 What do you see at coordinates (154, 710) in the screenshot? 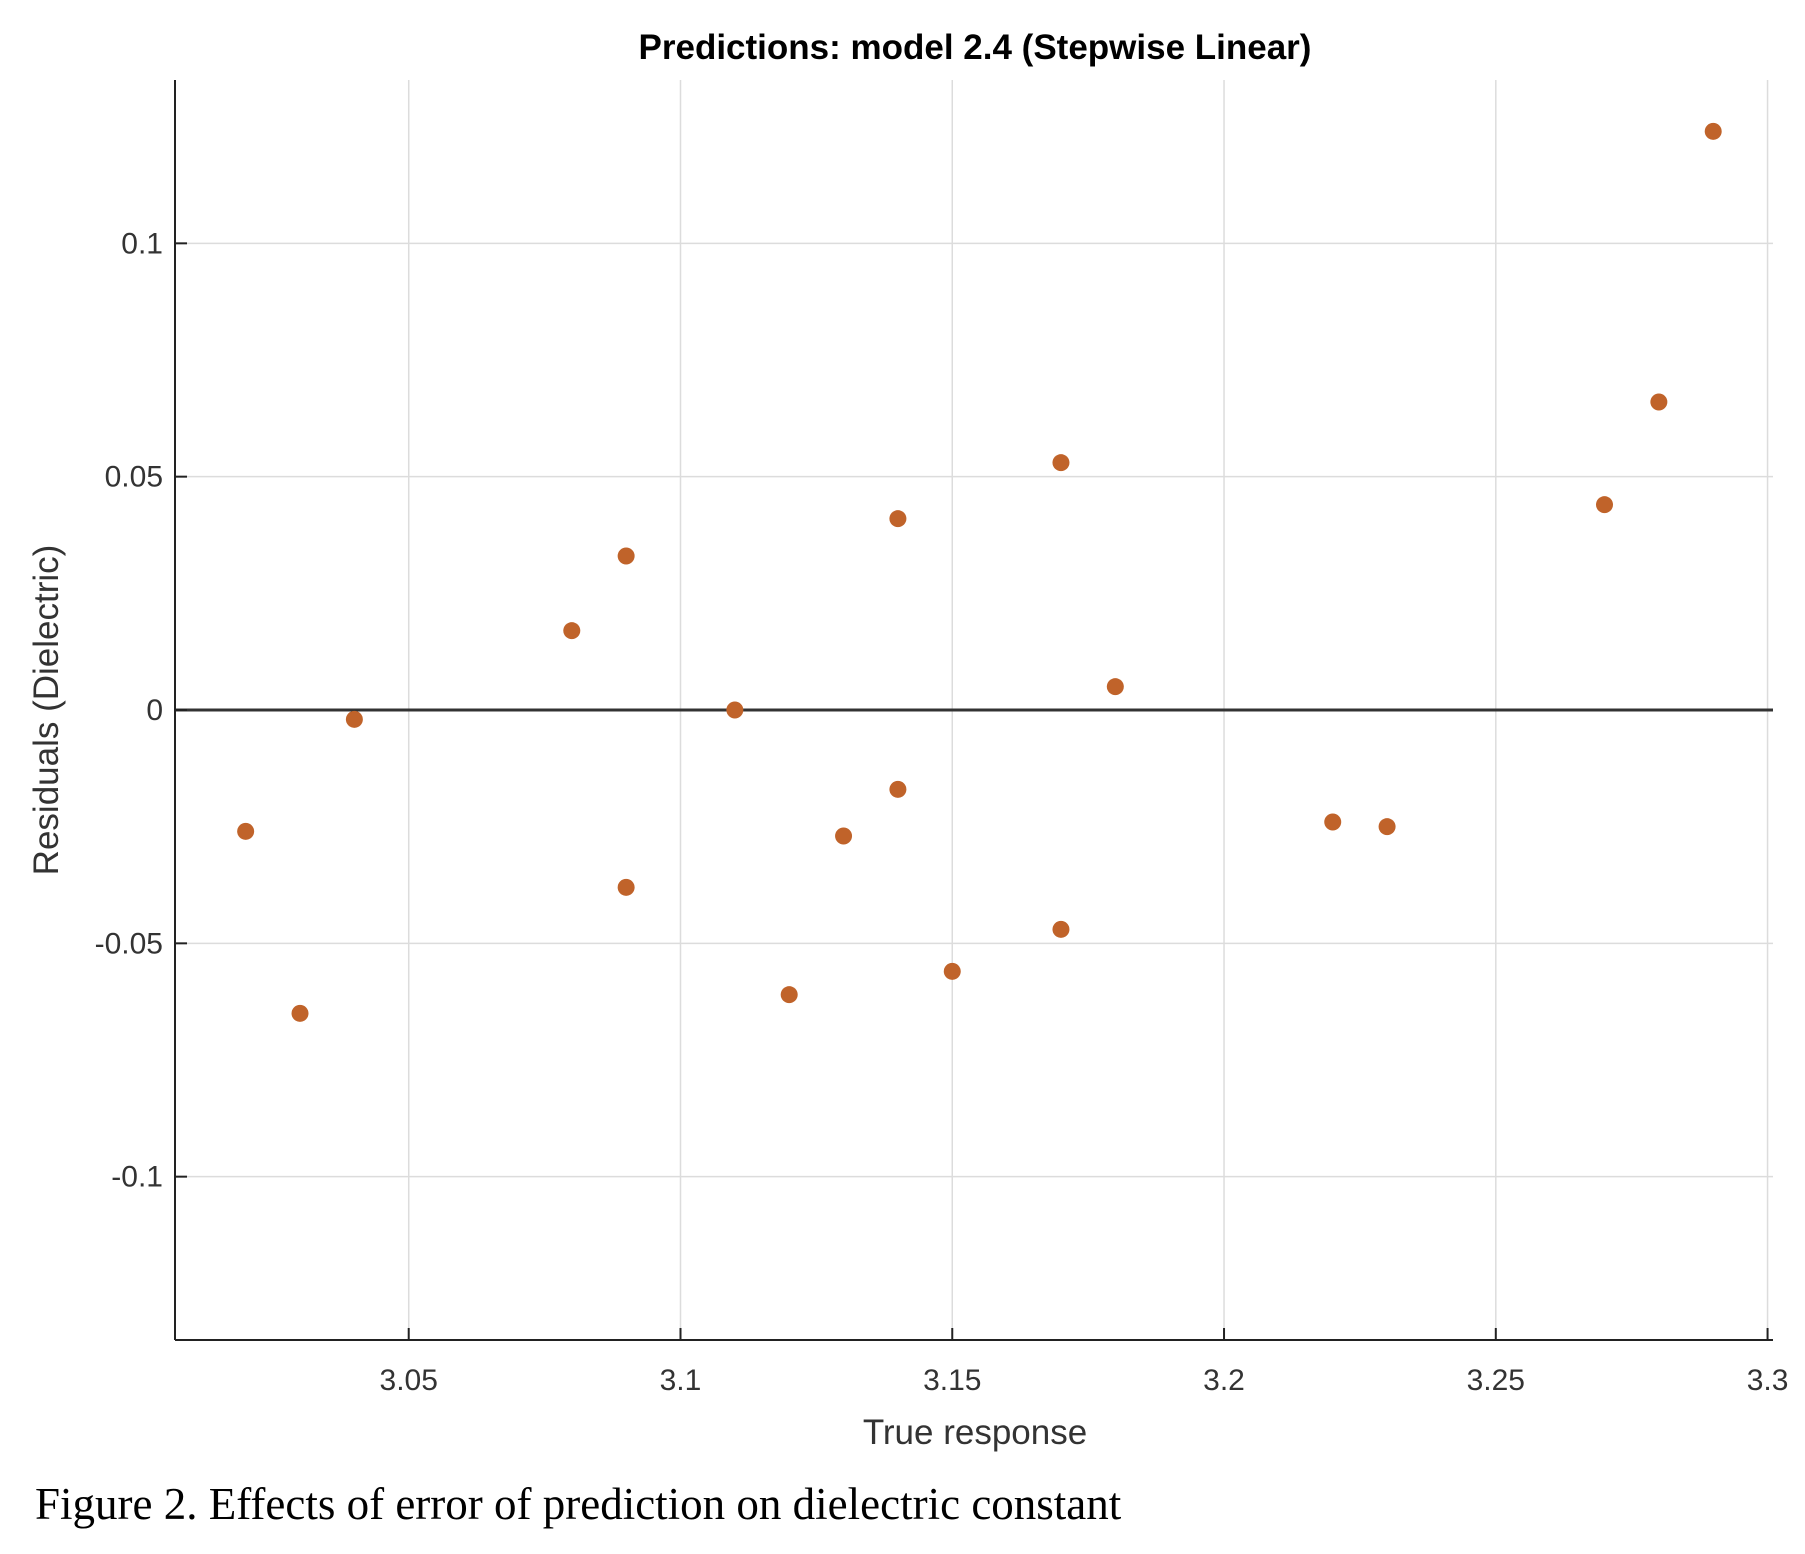
I see `y-tick-label: 0` at bounding box center [154, 710].